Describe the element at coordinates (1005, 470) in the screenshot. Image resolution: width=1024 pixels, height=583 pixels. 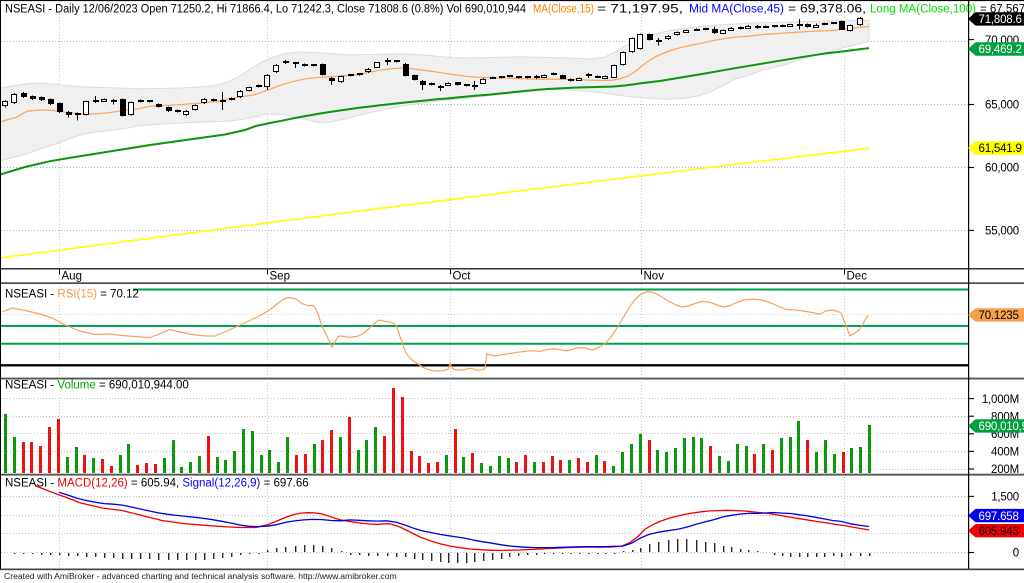
I see `svg-text: 200M` at that location.